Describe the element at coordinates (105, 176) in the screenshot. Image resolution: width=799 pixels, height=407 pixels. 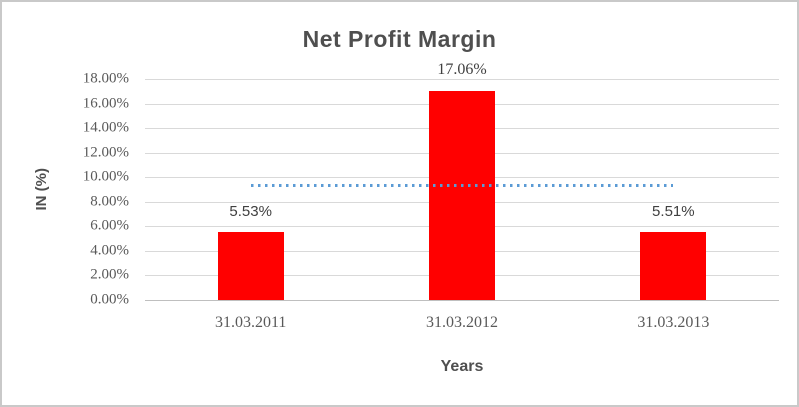
I see `y-tick-label: 10.00%` at that location.